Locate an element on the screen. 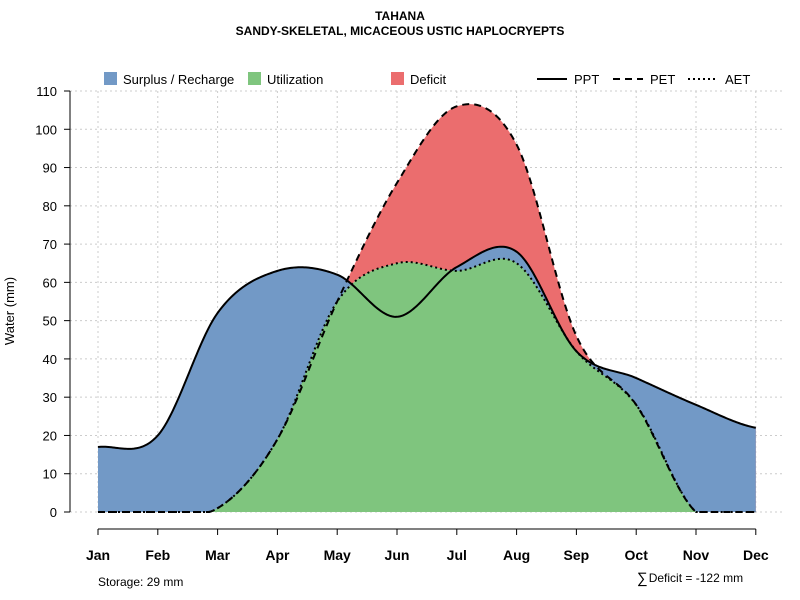 Image resolution: width=800 pixels, height=600 pixels. legend-label-utilization: Utilization is located at coordinates (295, 79).